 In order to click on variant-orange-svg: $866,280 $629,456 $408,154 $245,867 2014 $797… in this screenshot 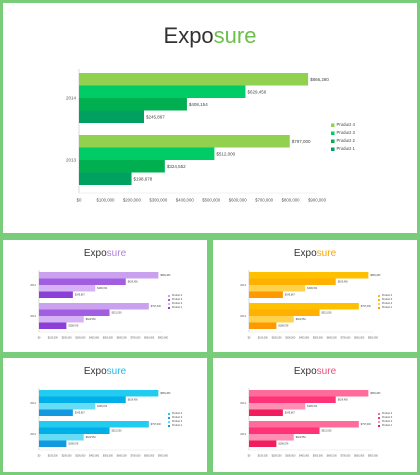, I will do `click(316, 304)`.